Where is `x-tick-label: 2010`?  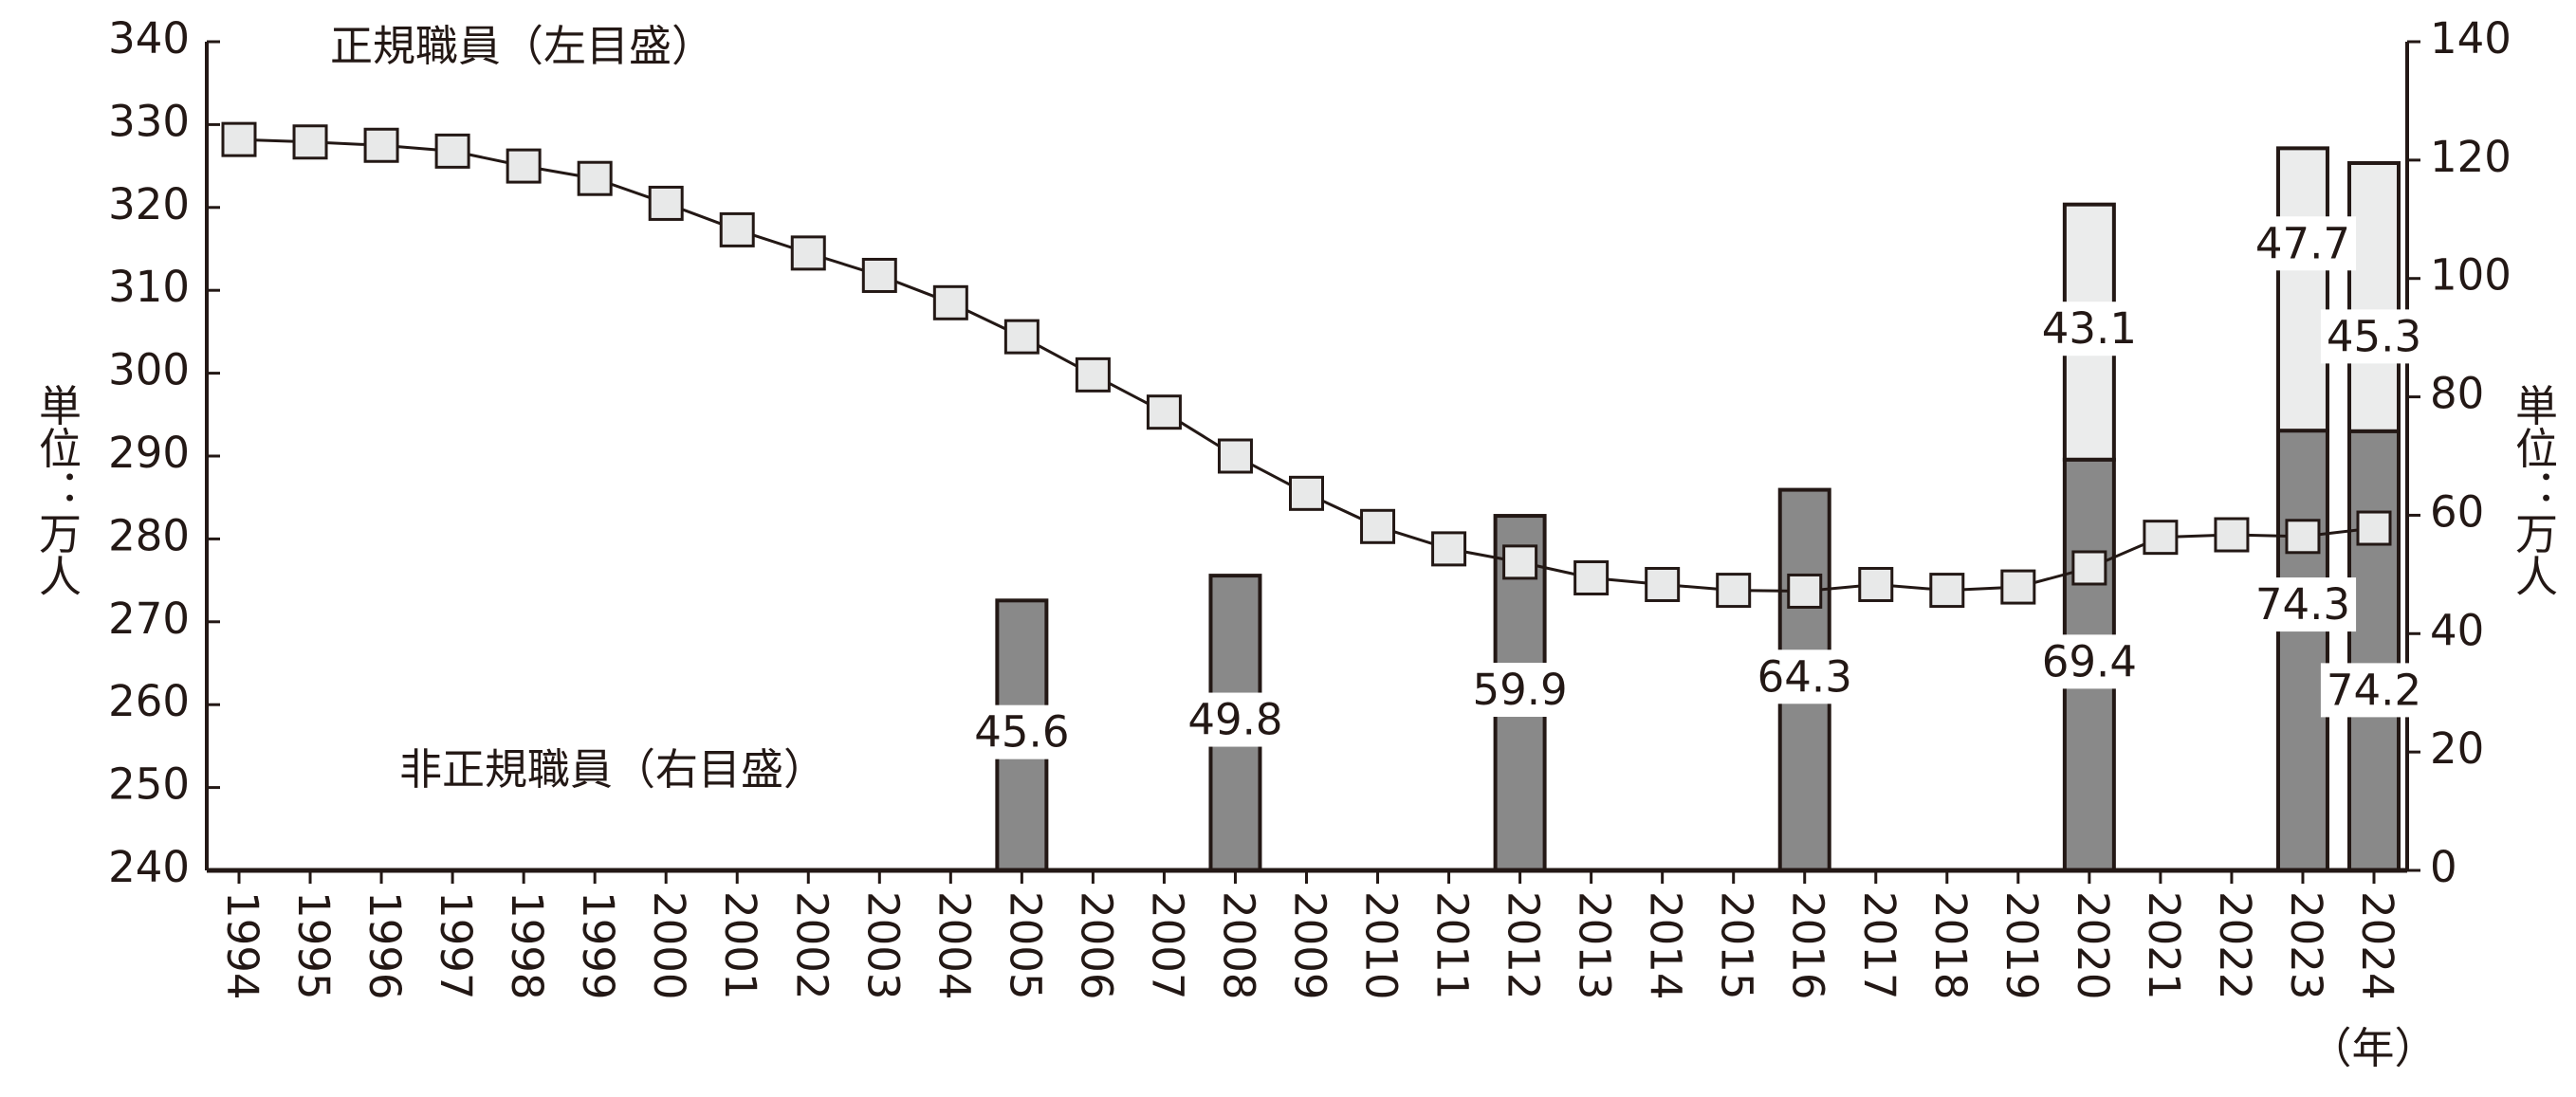 x-tick-label: 2010 is located at coordinates (1381, 946).